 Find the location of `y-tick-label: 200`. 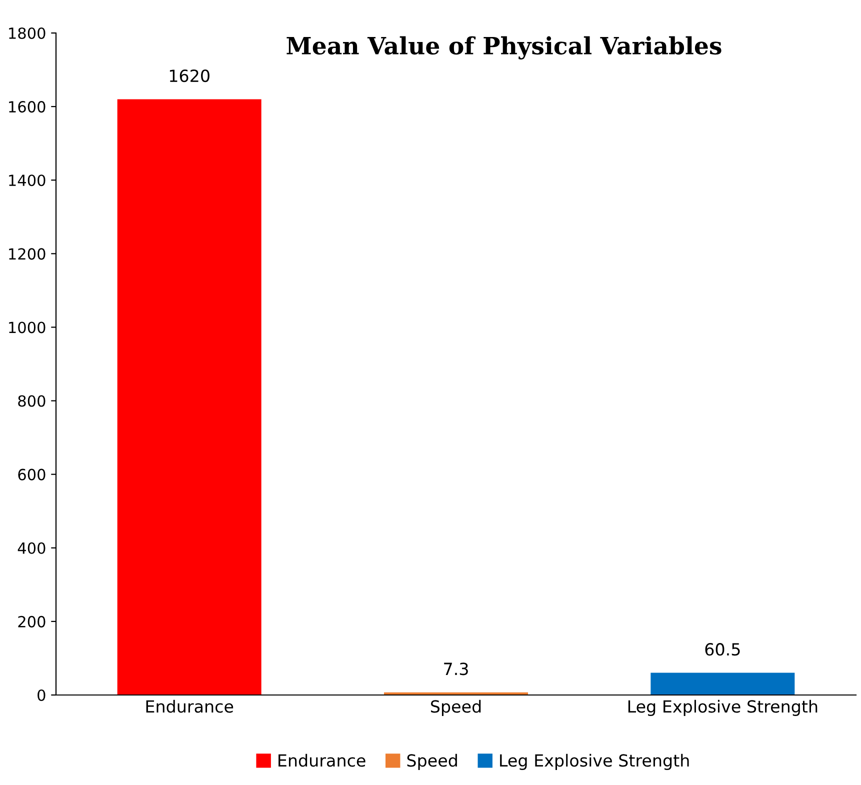

y-tick-label: 200 is located at coordinates (32, 622).